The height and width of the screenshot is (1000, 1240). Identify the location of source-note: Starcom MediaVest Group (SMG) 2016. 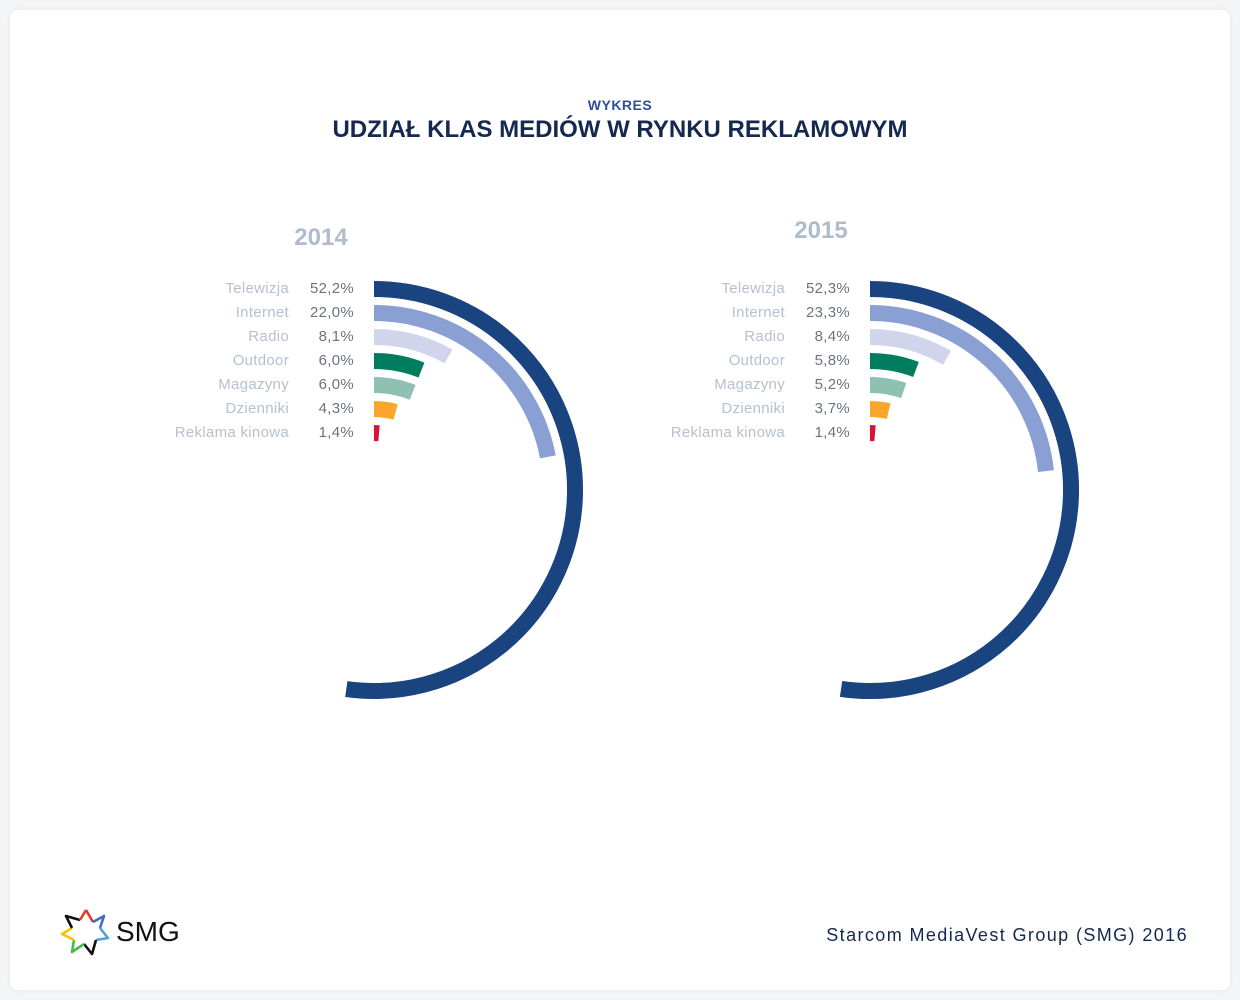
(1007, 935).